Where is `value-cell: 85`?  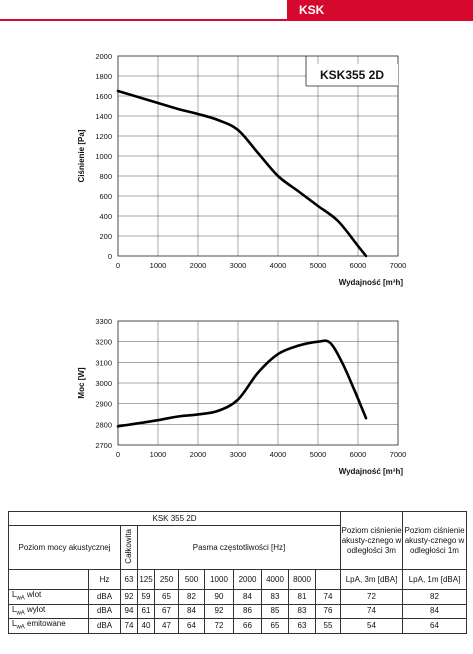
value-cell: 85 is located at coordinates (275, 611).